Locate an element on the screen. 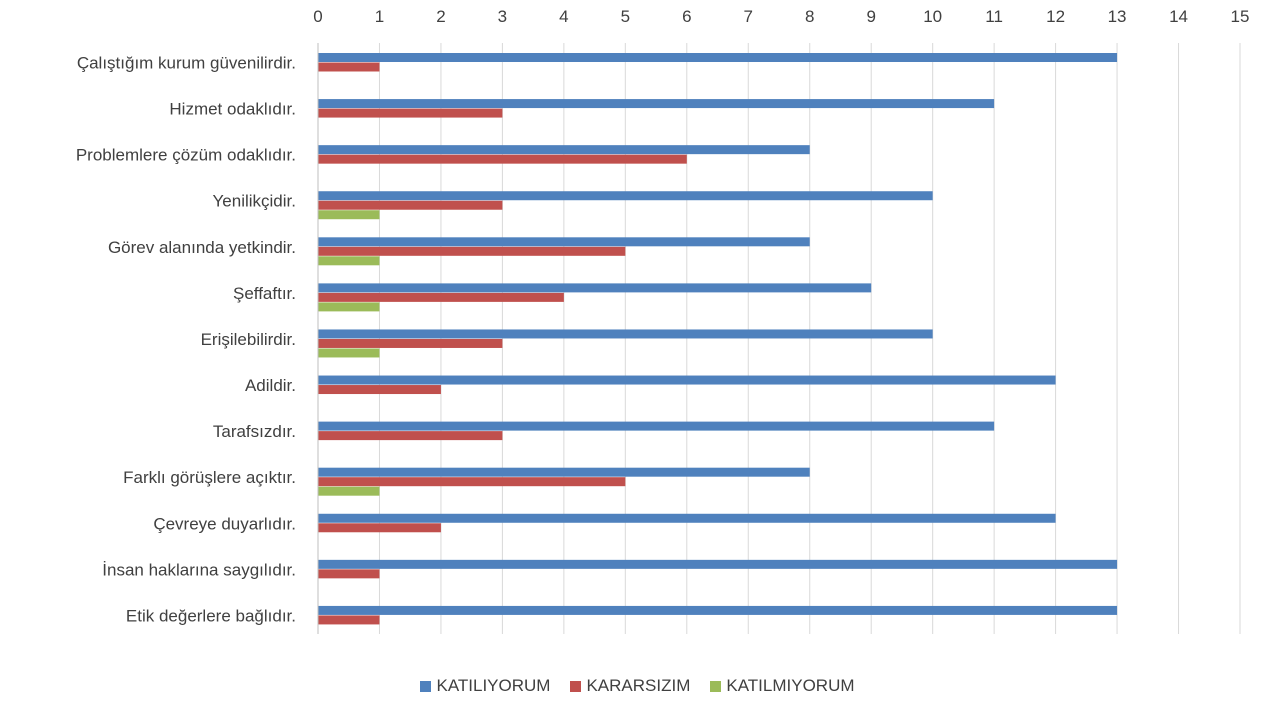 The width and height of the screenshot is (1275, 706). x-tick-label: 8 is located at coordinates (809, 16).